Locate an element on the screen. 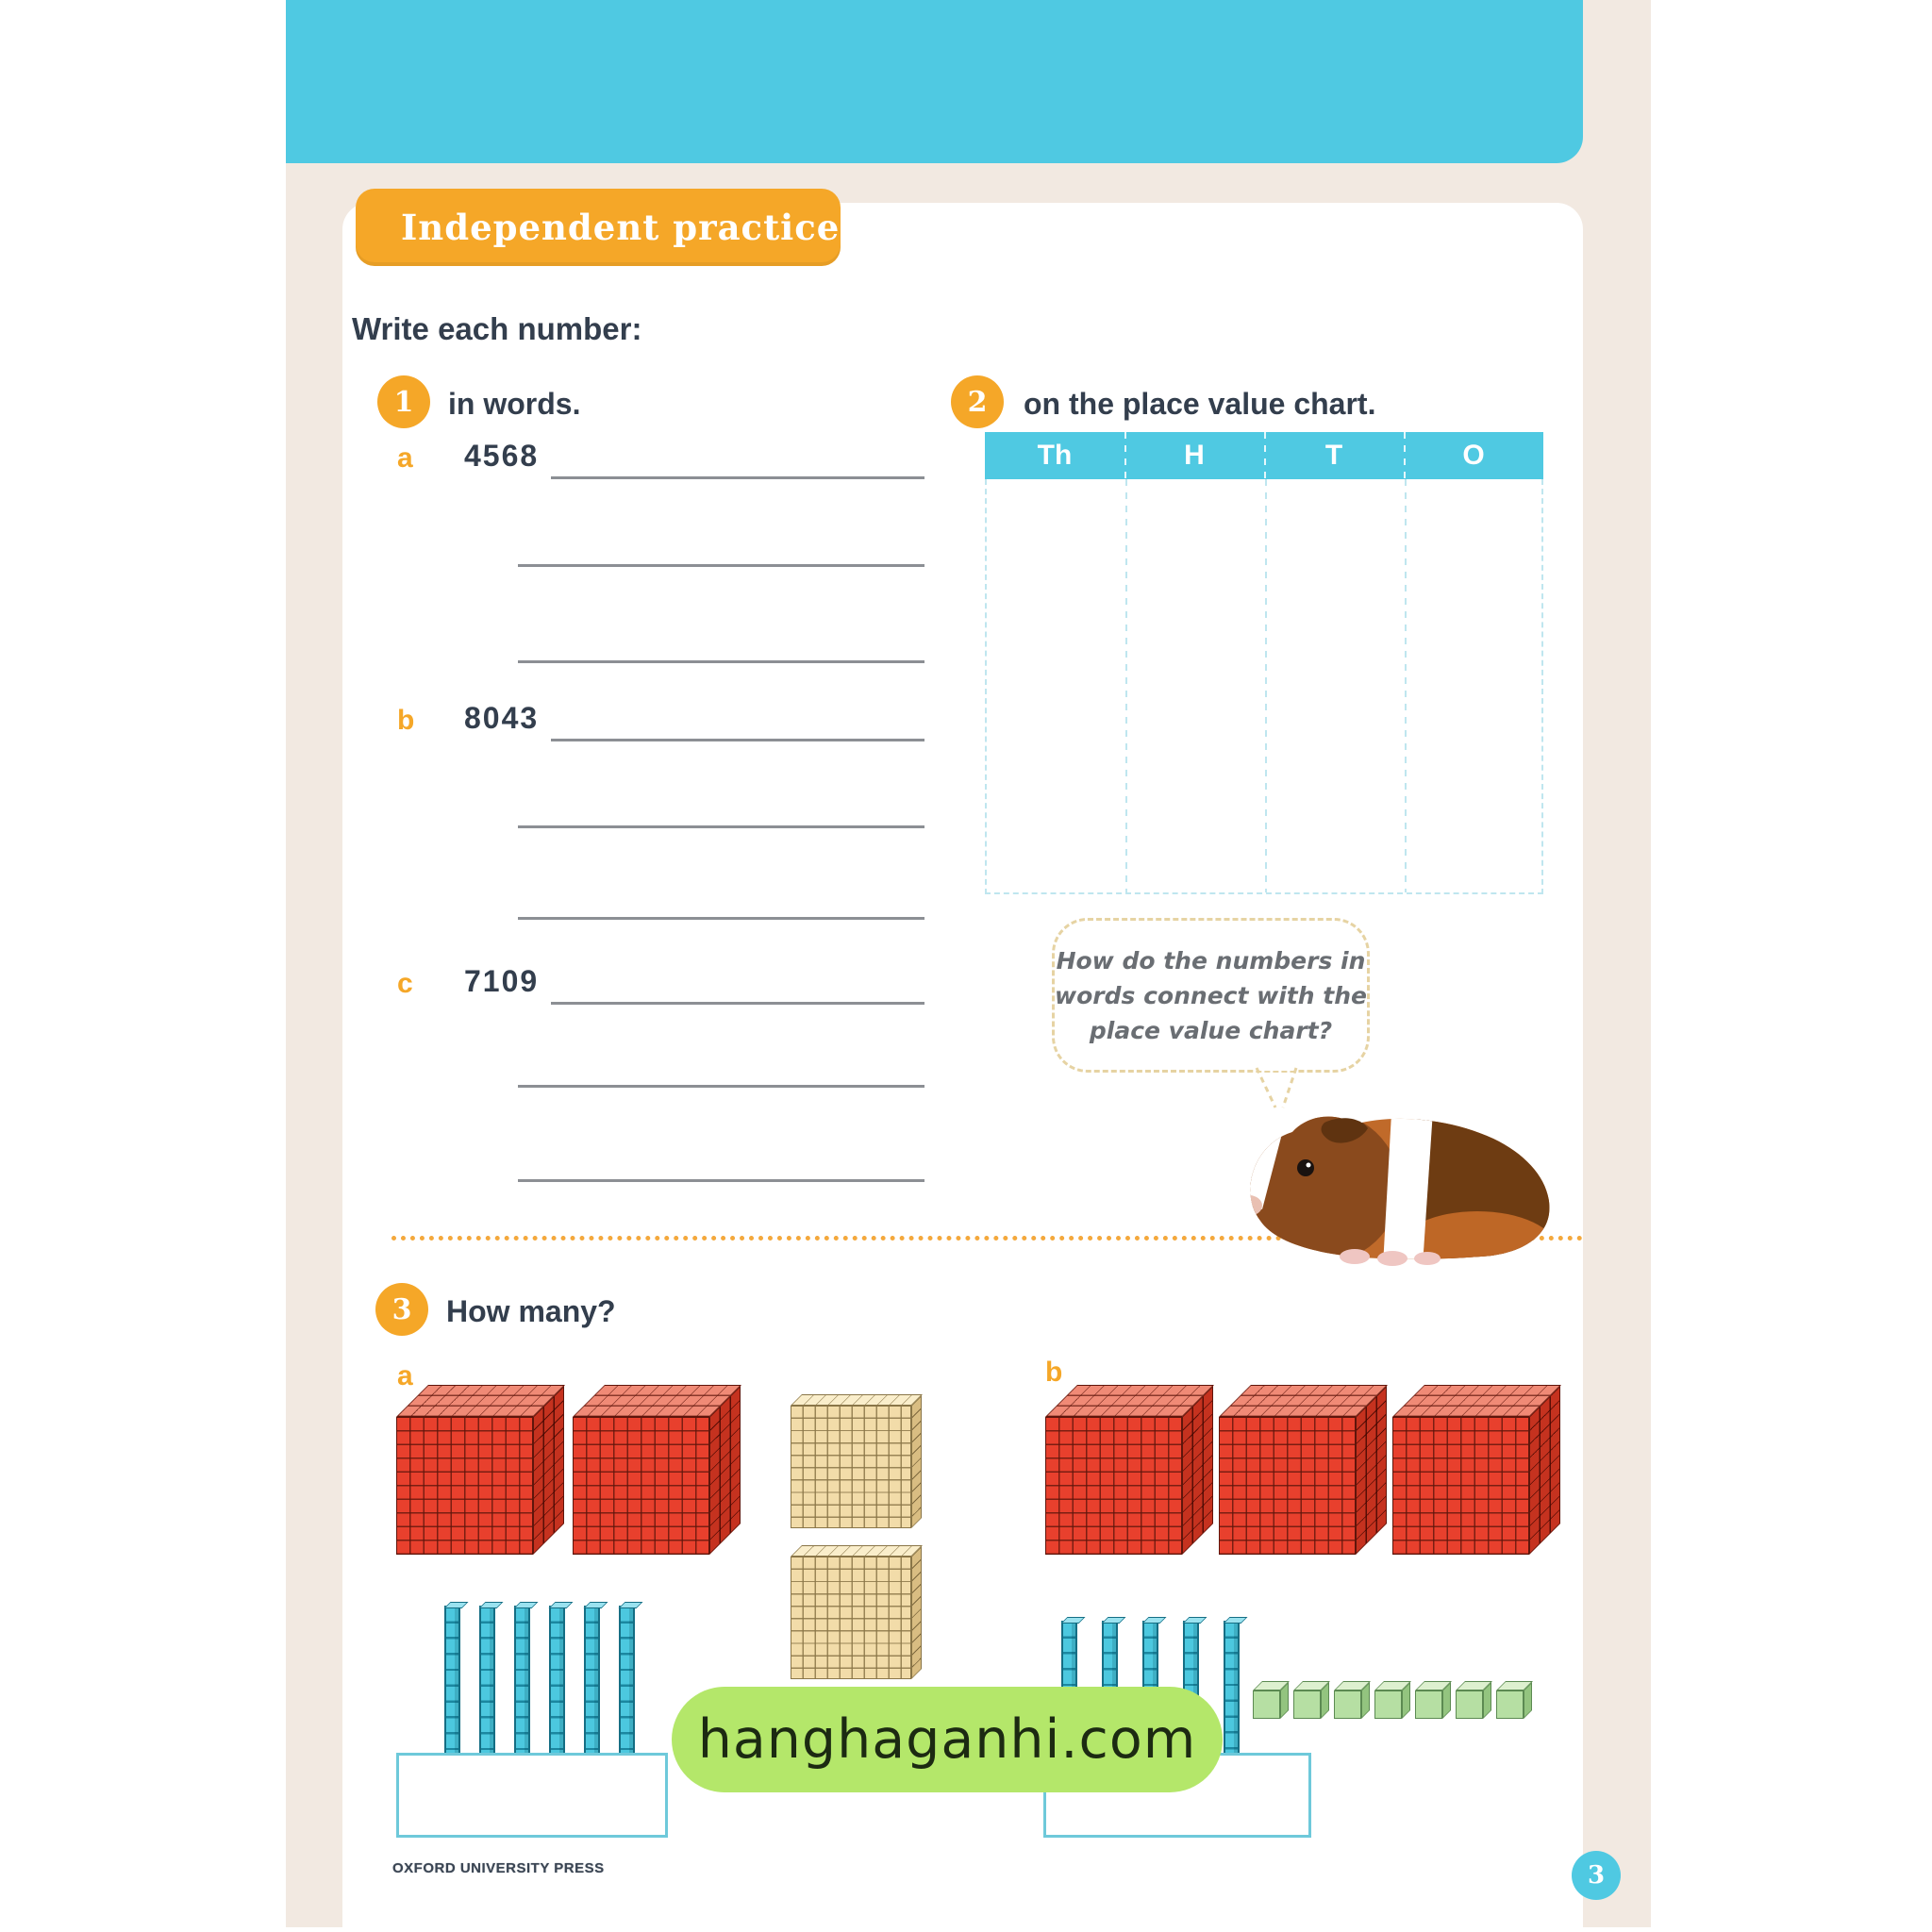  item-b-label: b is located at coordinates (406, 720).